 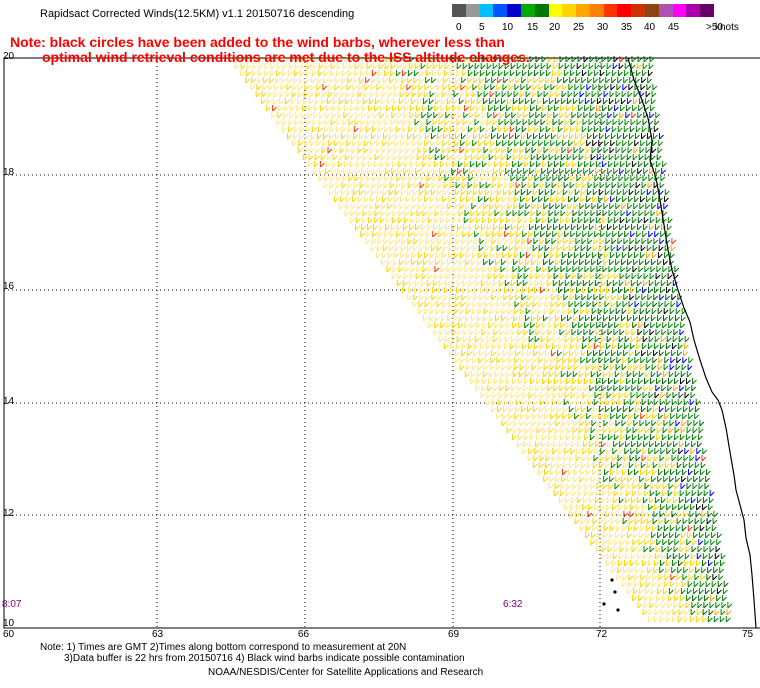 I want to click on lon-label-60: 60, so click(x=9, y=634).